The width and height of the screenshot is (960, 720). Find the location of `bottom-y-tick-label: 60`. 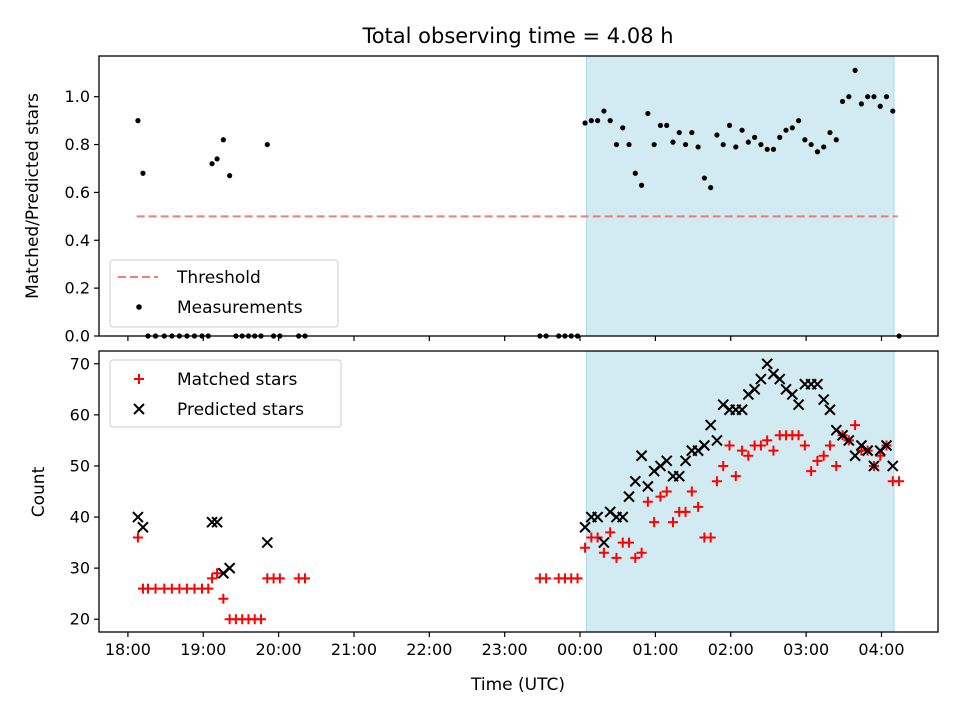

bottom-y-tick-label: 60 is located at coordinates (80, 414).